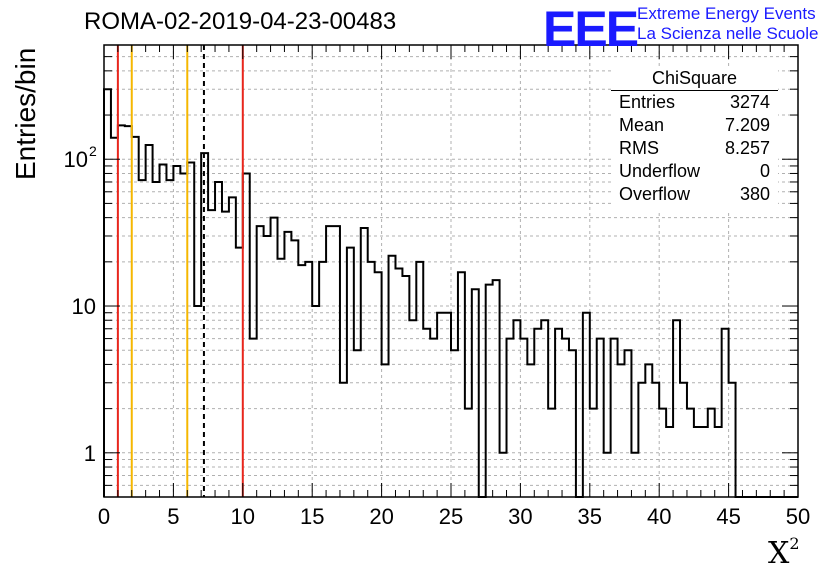 This screenshot has width=836, height=572. What do you see at coordinates (749, 102) in the screenshot?
I see `stats-value: 3274` at bounding box center [749, 102].